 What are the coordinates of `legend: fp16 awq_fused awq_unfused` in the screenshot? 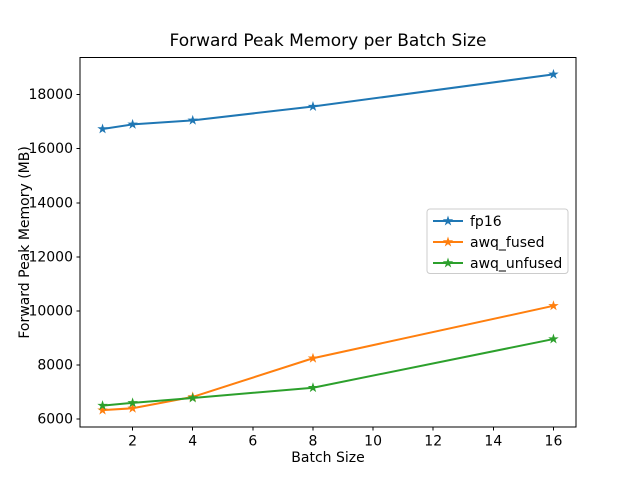 It's located at (497, 241).